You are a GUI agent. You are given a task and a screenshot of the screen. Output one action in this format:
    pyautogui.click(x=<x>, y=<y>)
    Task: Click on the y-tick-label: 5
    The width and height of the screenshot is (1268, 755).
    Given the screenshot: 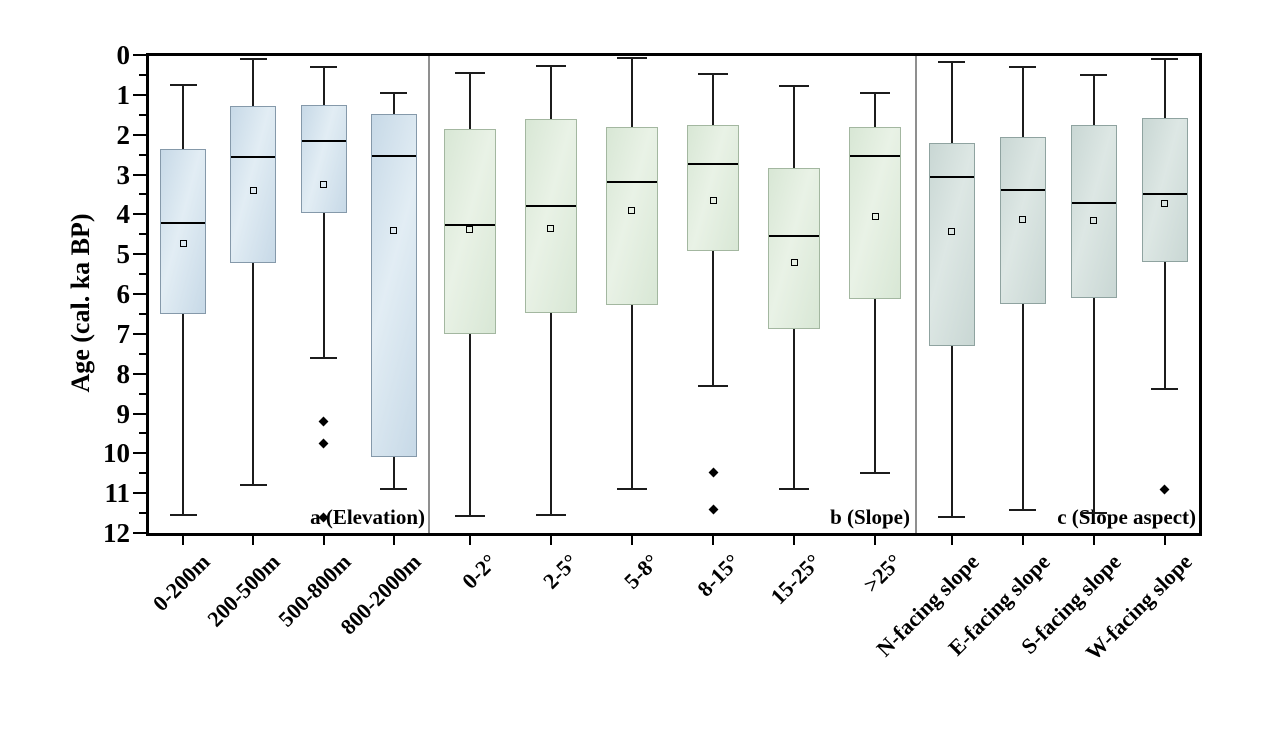 What is the action you would take?
    pyautogui.click(x=123, y=254)
    